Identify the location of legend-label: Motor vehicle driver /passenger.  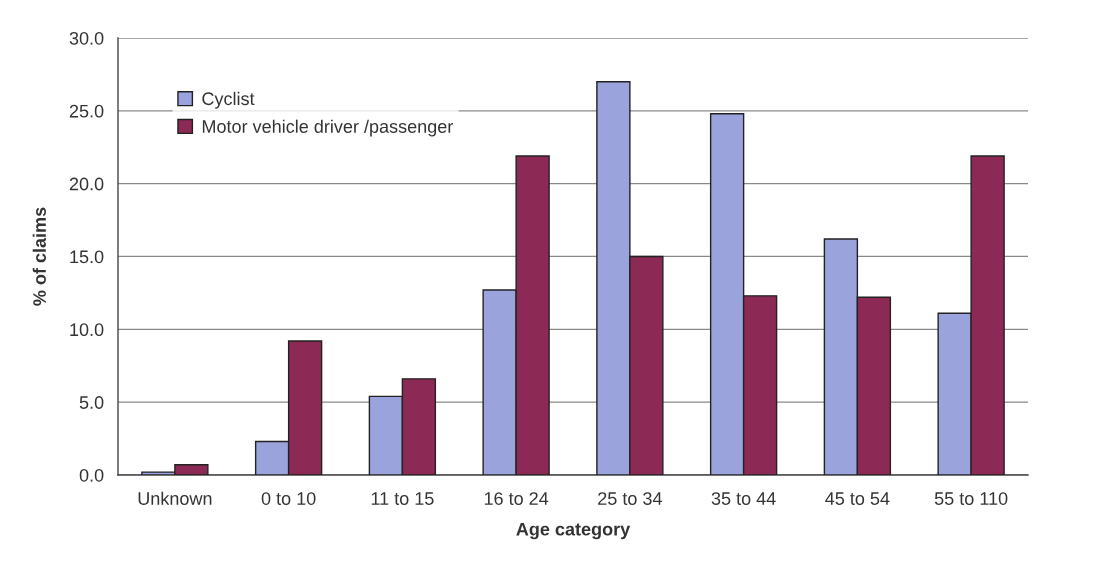
(327, 128).